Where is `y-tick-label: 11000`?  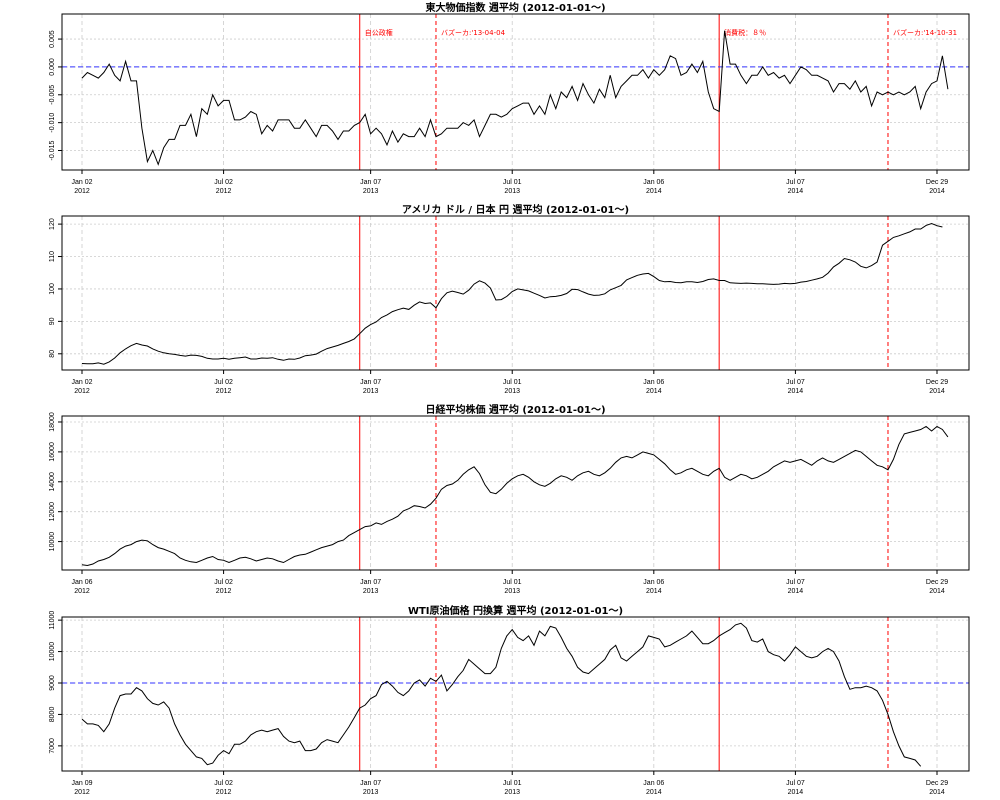 y-tick-label: 11000 is located at coordinates (52, 620).